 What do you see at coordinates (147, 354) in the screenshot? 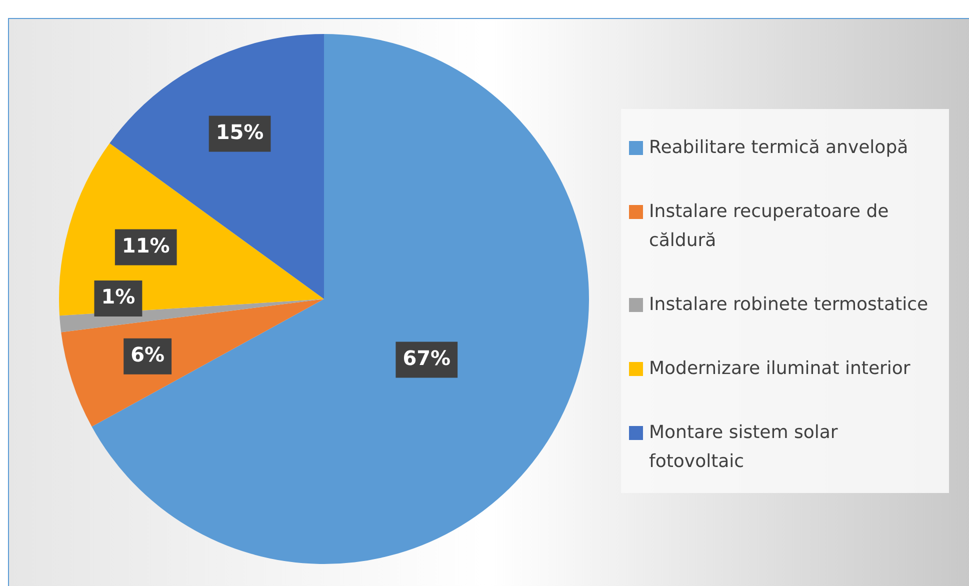
I see `data-label: 6%` at bounding box center [147, 354].